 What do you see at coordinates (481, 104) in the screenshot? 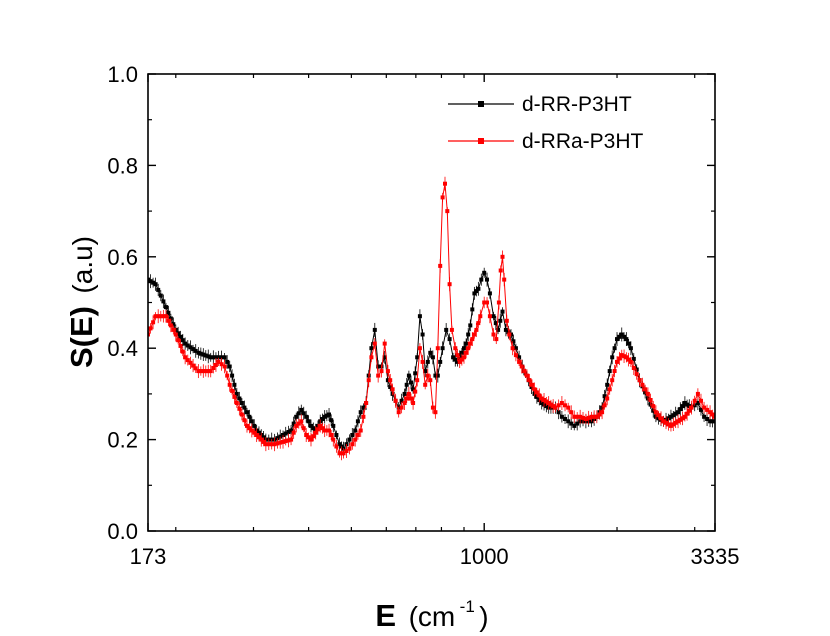
I see `legend-marker-d-rr-p3ht` at bounding box center [481, 104].